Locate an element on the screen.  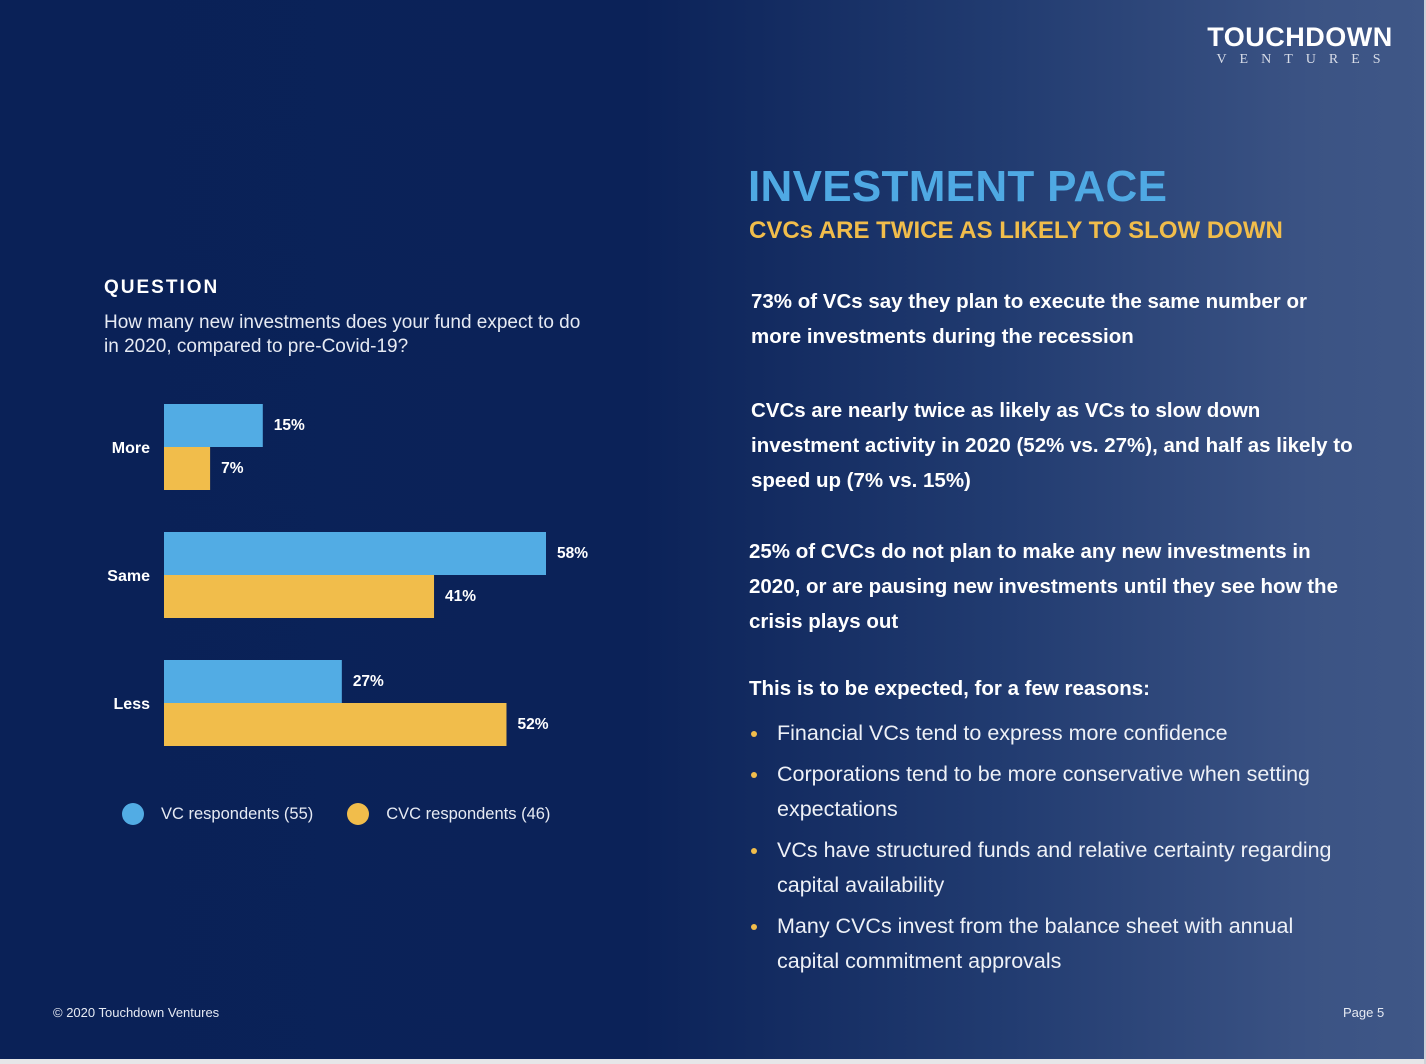
page-subtitle: CVCs ARE TWICE AS LIKELY TO SLOW DOWN is located at coordinates (1016, 230).